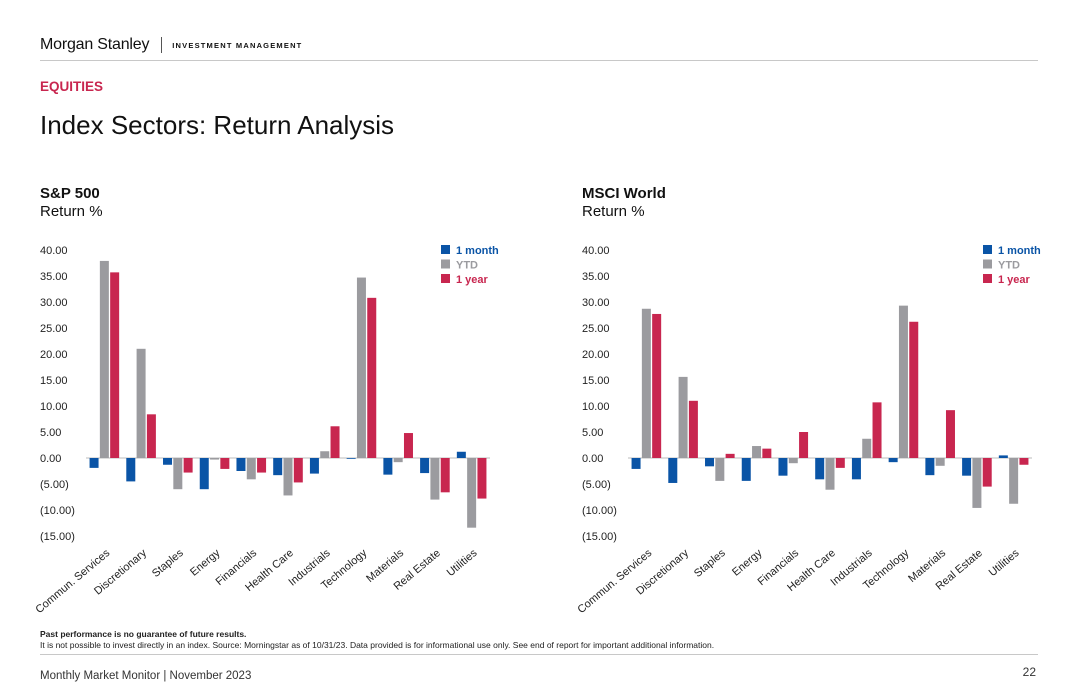 This screenshot has height=699, width=1080. What do you see at coordinates (54, 251) in the screenshot?
I see `y-tick-label: 40.00` at bounding box center [54, 251].